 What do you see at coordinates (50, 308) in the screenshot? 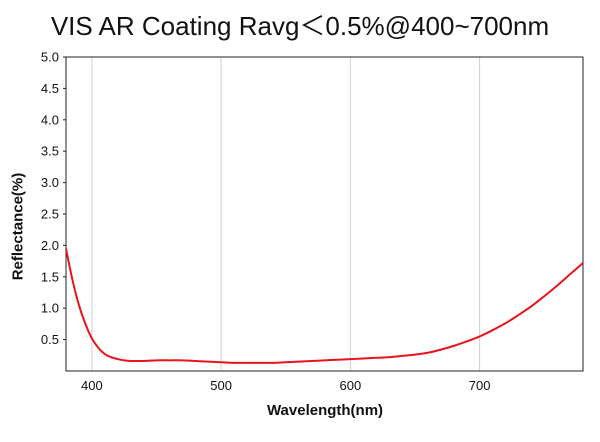
I see `y-tick-label: 1.0` at bounding box center [50, 308].